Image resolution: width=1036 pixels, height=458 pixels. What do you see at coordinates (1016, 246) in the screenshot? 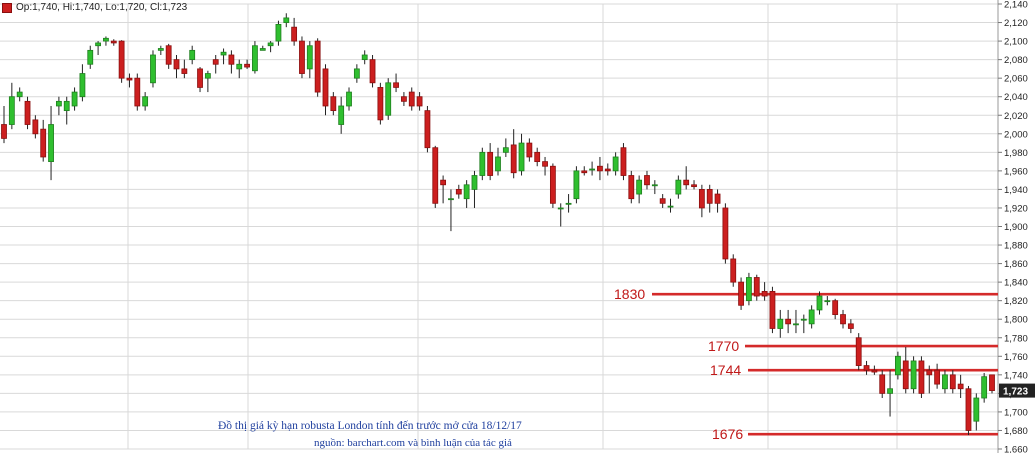
I see `y-tick-label: 1,880` at bounding box center [1016, 246].